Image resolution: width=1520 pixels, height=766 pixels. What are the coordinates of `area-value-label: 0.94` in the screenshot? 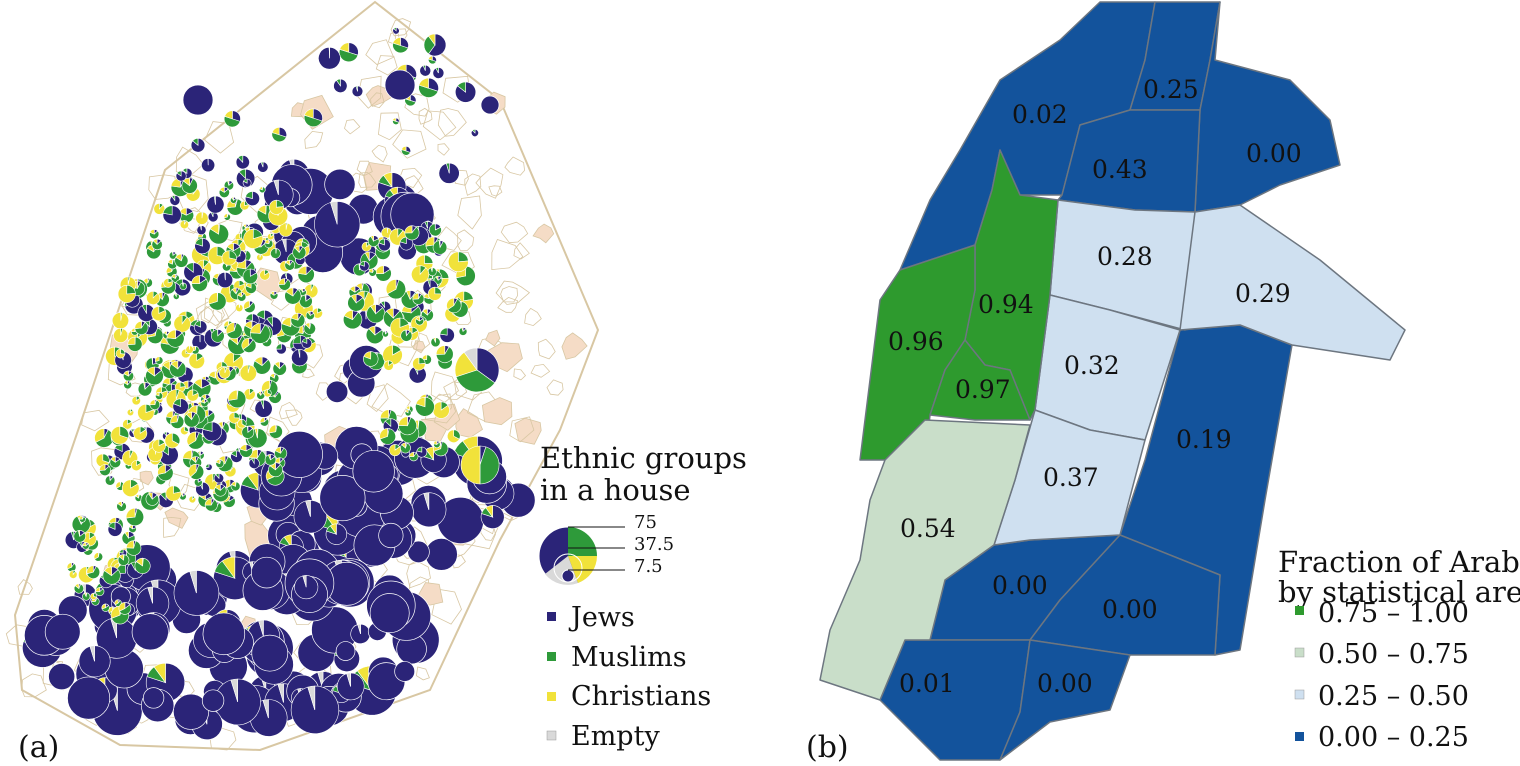 It's located at (1006, 304).